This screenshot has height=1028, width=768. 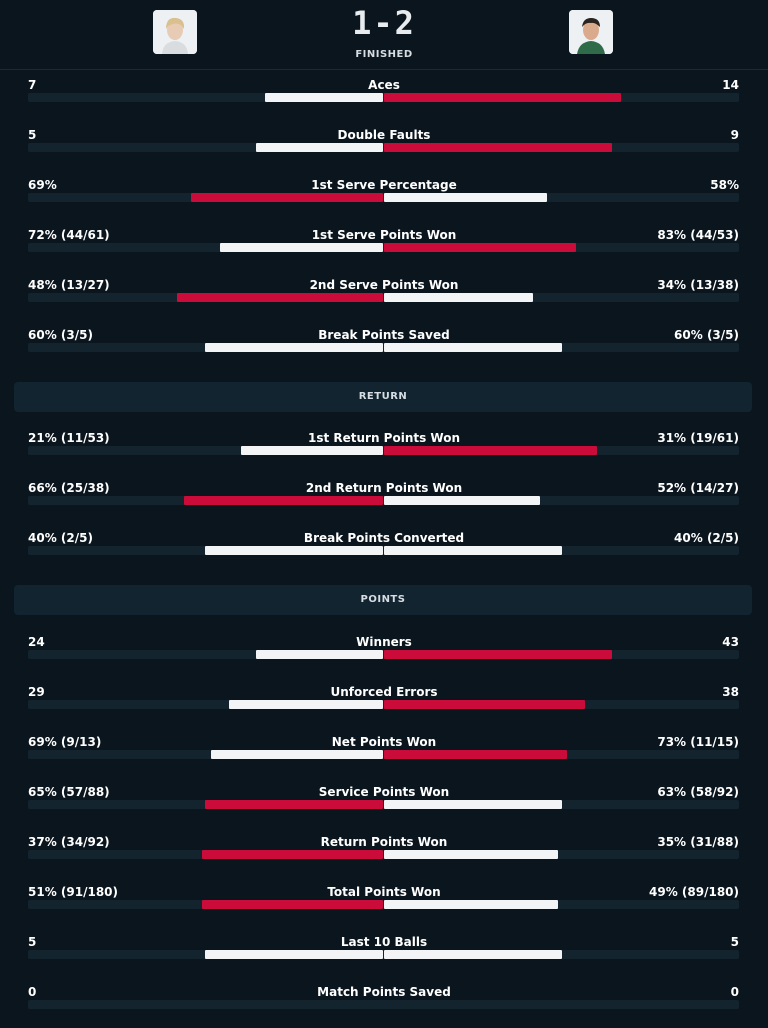 What do you see at coordinates (32, 135) in the screenshot?
I see `player1-stat-value: 5` at bounding box center [32, 135].